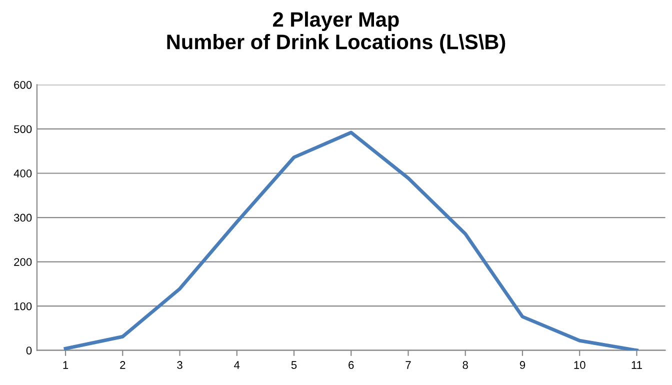 Image resolution: width=672 pixels, height=385 pixels. What do you see at coordinates (23, 174) in the screenshot?
I see `y-tick-label: 400` at bounding box center [23, 174].